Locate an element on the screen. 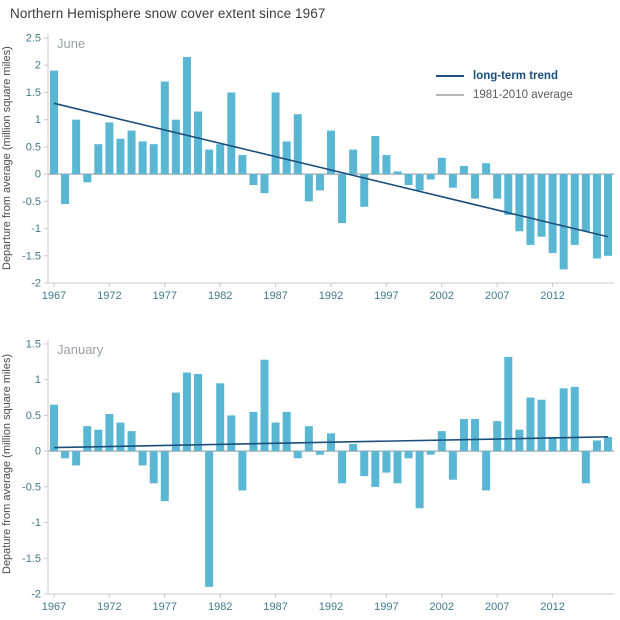 This screenshot has width=620, height=620. bar-2013 is located at coordinates (563, 222).